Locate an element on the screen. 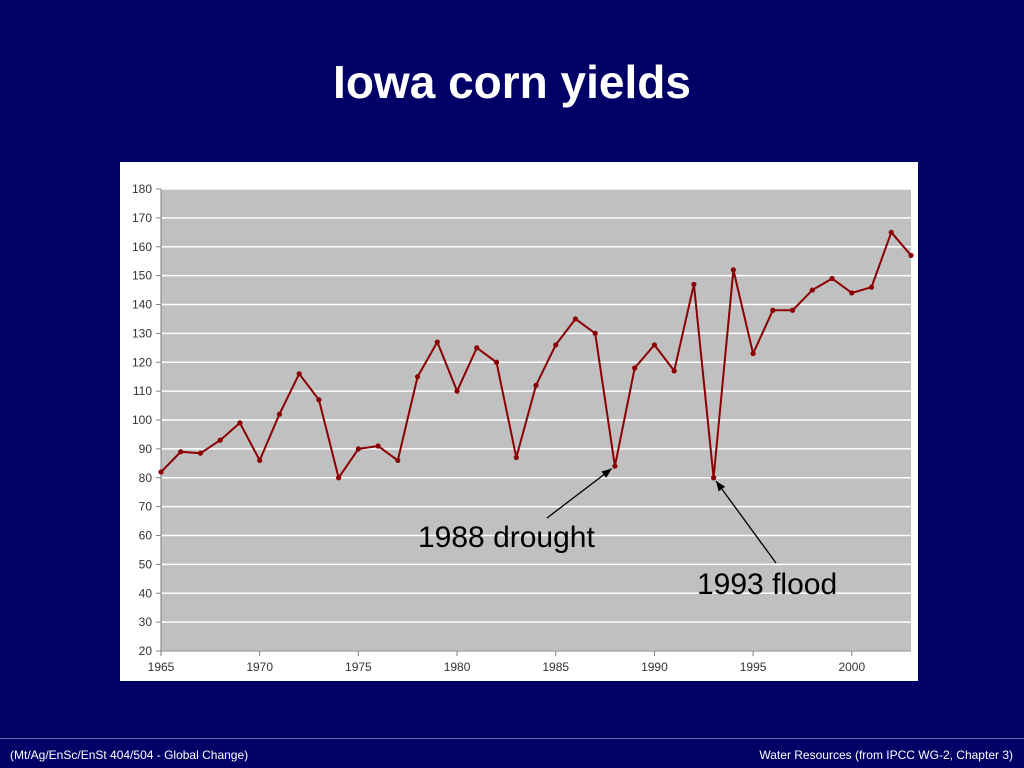 This screenshot has width=1024, height=768. y-tick-label: 50 is located at coordinates (146, 564).